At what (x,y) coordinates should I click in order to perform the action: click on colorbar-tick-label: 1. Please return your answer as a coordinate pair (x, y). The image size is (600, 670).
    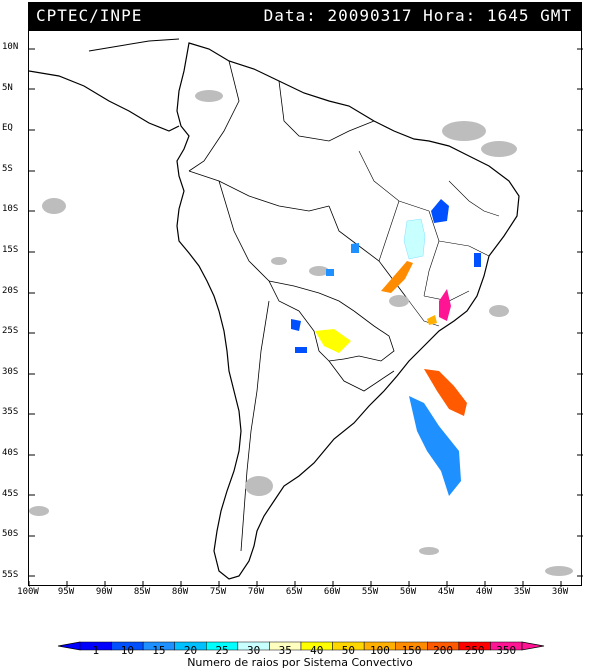
    Looking at the image, I should click on (96, 650).